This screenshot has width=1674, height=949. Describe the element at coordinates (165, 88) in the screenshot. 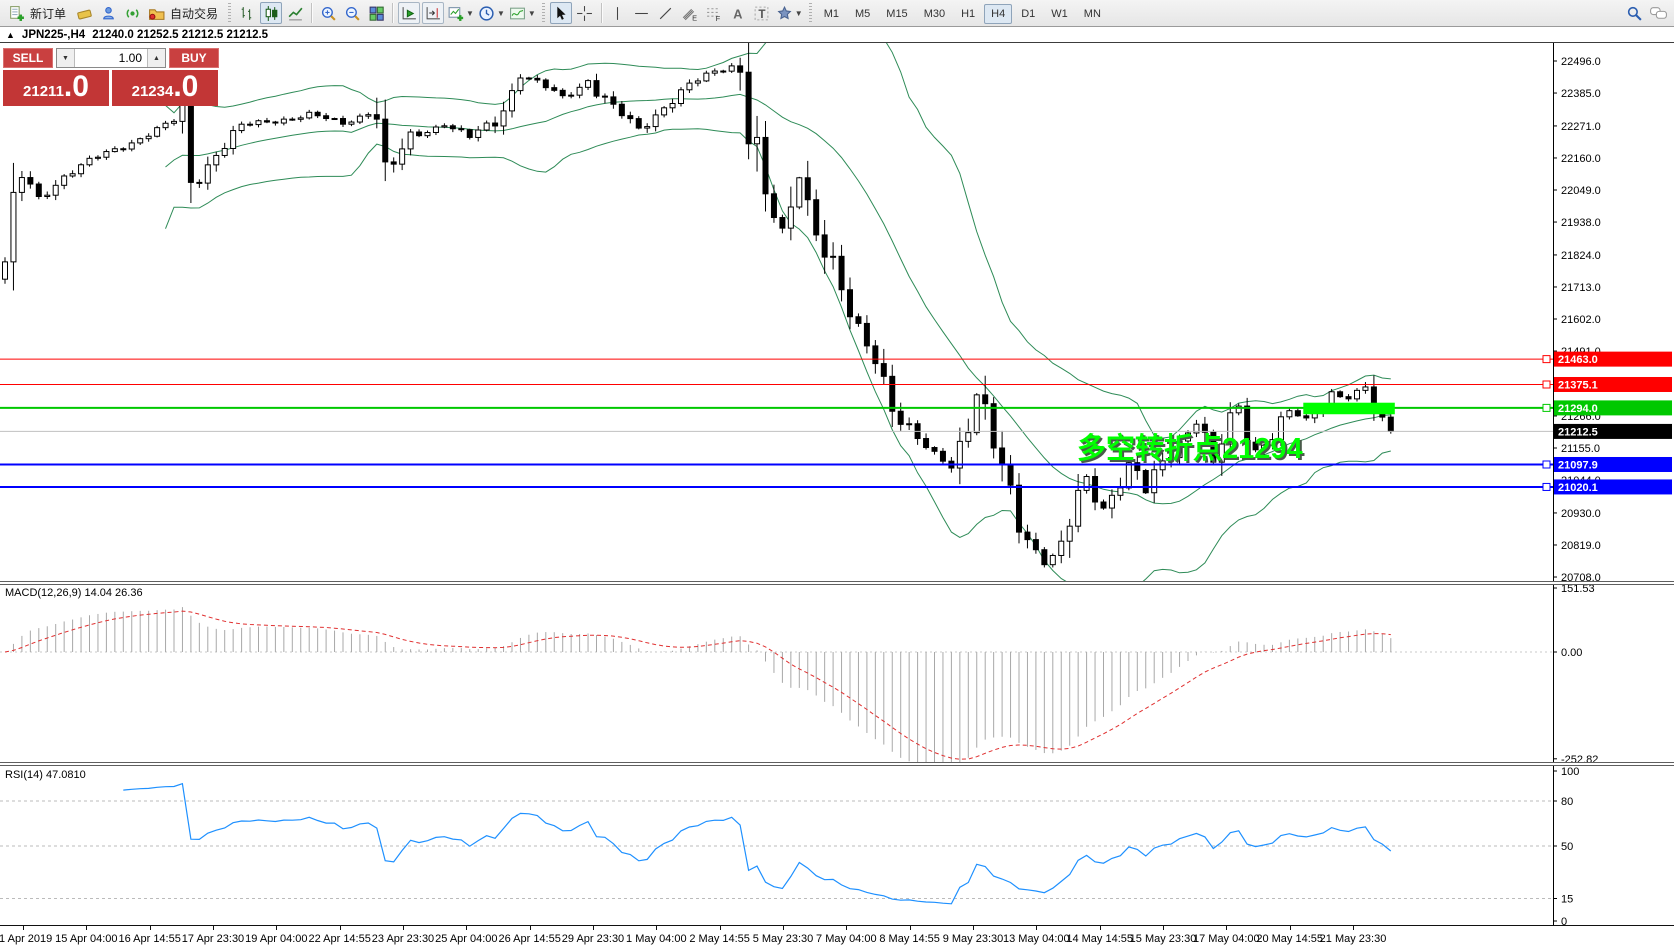

I see `buy-price-panel: 21234 .0` at that location.